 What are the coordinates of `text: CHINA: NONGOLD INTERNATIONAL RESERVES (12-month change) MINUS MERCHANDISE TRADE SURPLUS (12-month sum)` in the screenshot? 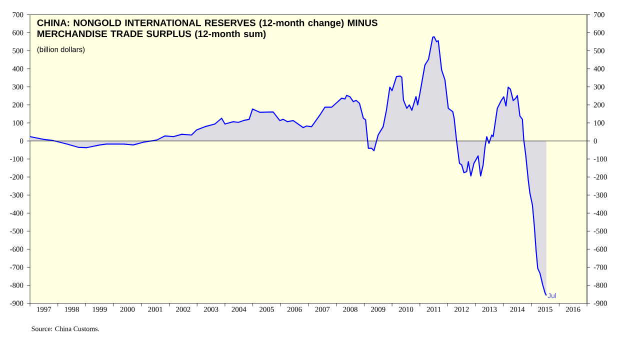 It's located at (207, 29).